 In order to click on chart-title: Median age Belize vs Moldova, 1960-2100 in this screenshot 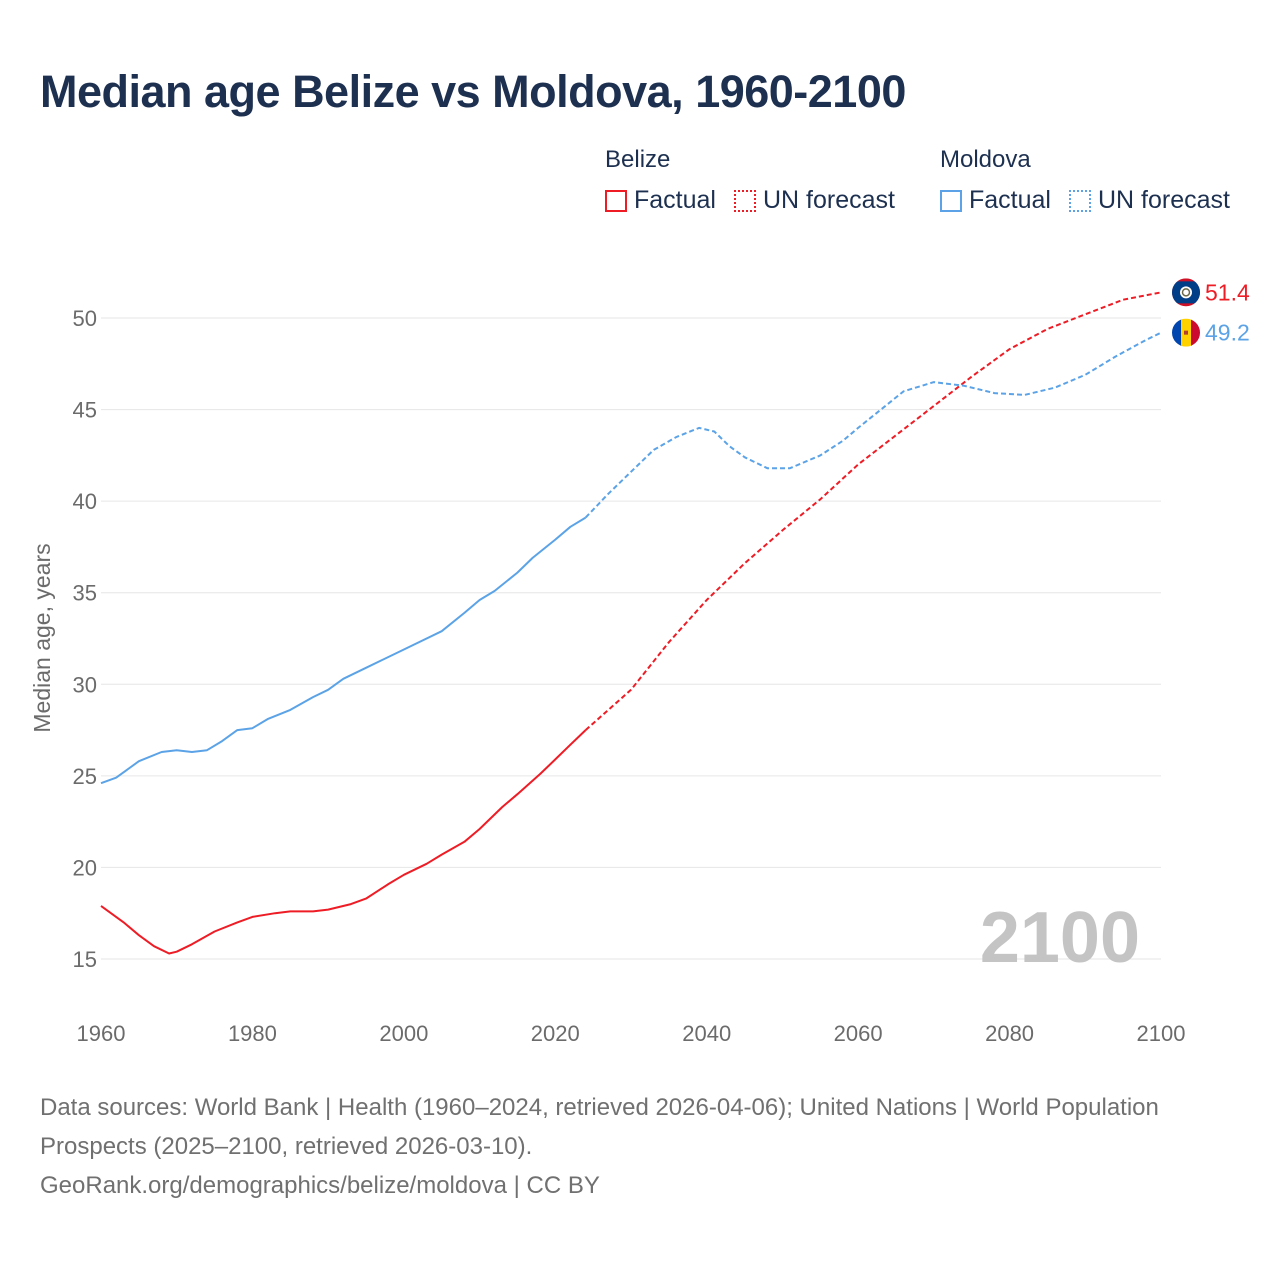, I will do `click(473, 91)`.